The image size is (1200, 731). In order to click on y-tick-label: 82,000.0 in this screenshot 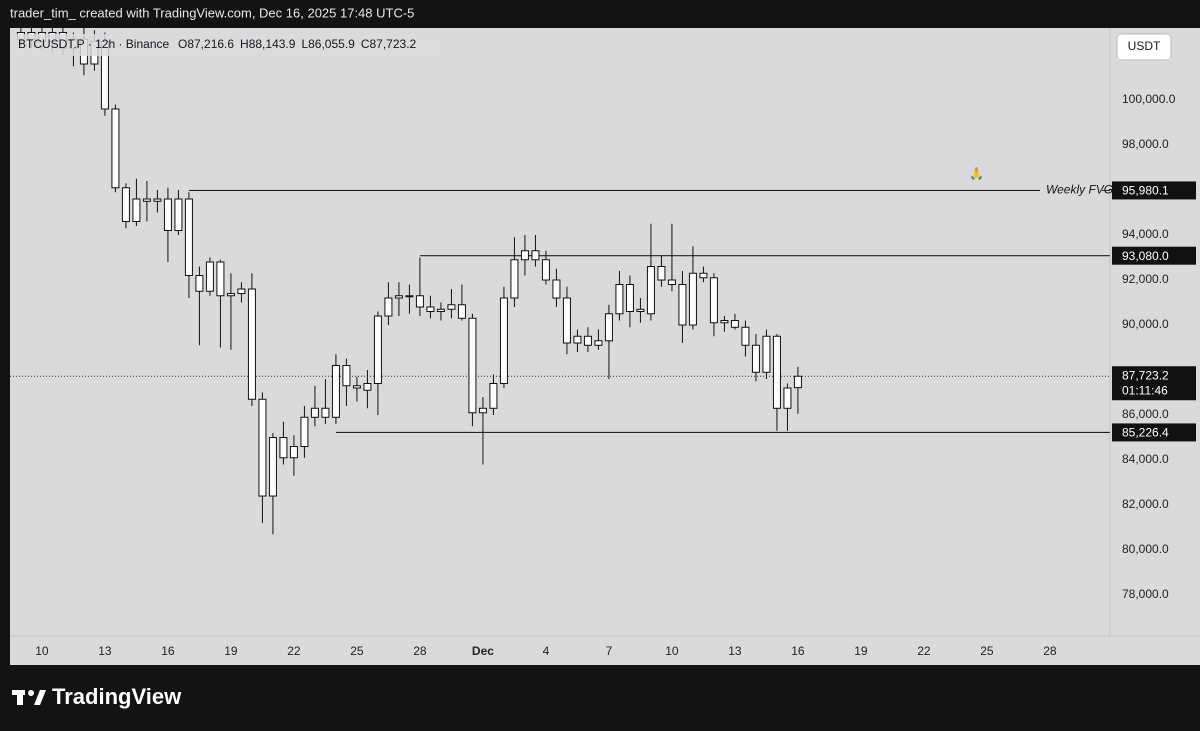, I will do `click(1145, 504)`.